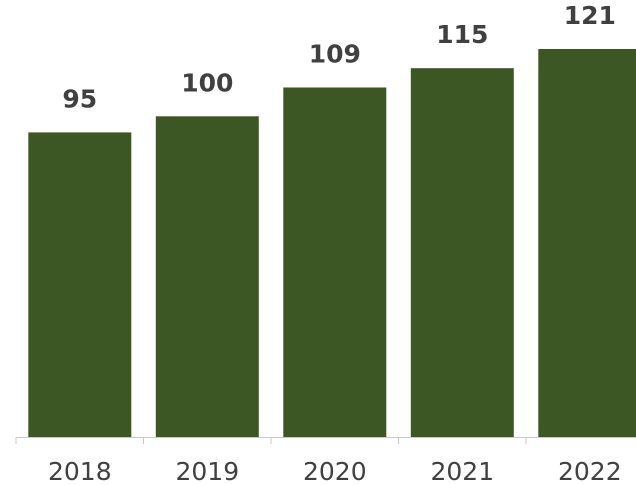  I want to click on value-label-2021: 115, so click(462, 34).